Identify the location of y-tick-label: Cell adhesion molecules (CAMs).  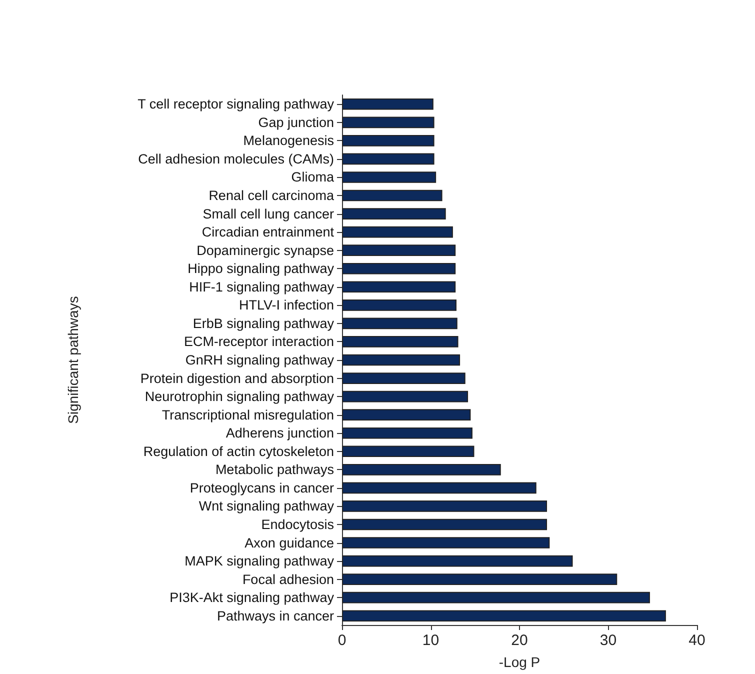
(236, 158).